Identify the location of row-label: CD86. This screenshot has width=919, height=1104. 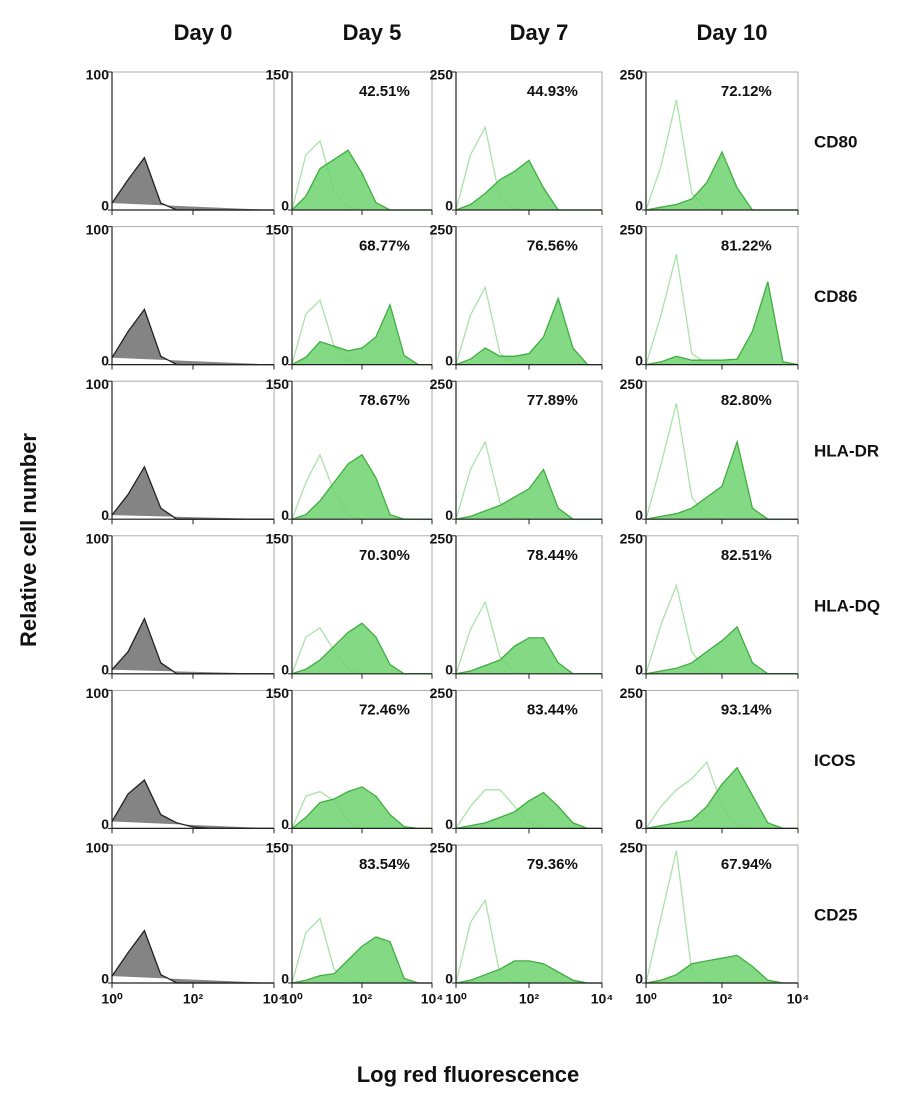
(835, 296).